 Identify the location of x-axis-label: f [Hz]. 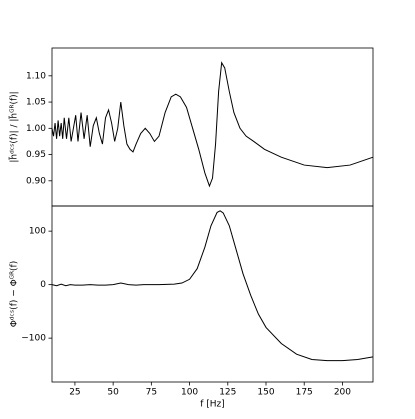
(212, 405).